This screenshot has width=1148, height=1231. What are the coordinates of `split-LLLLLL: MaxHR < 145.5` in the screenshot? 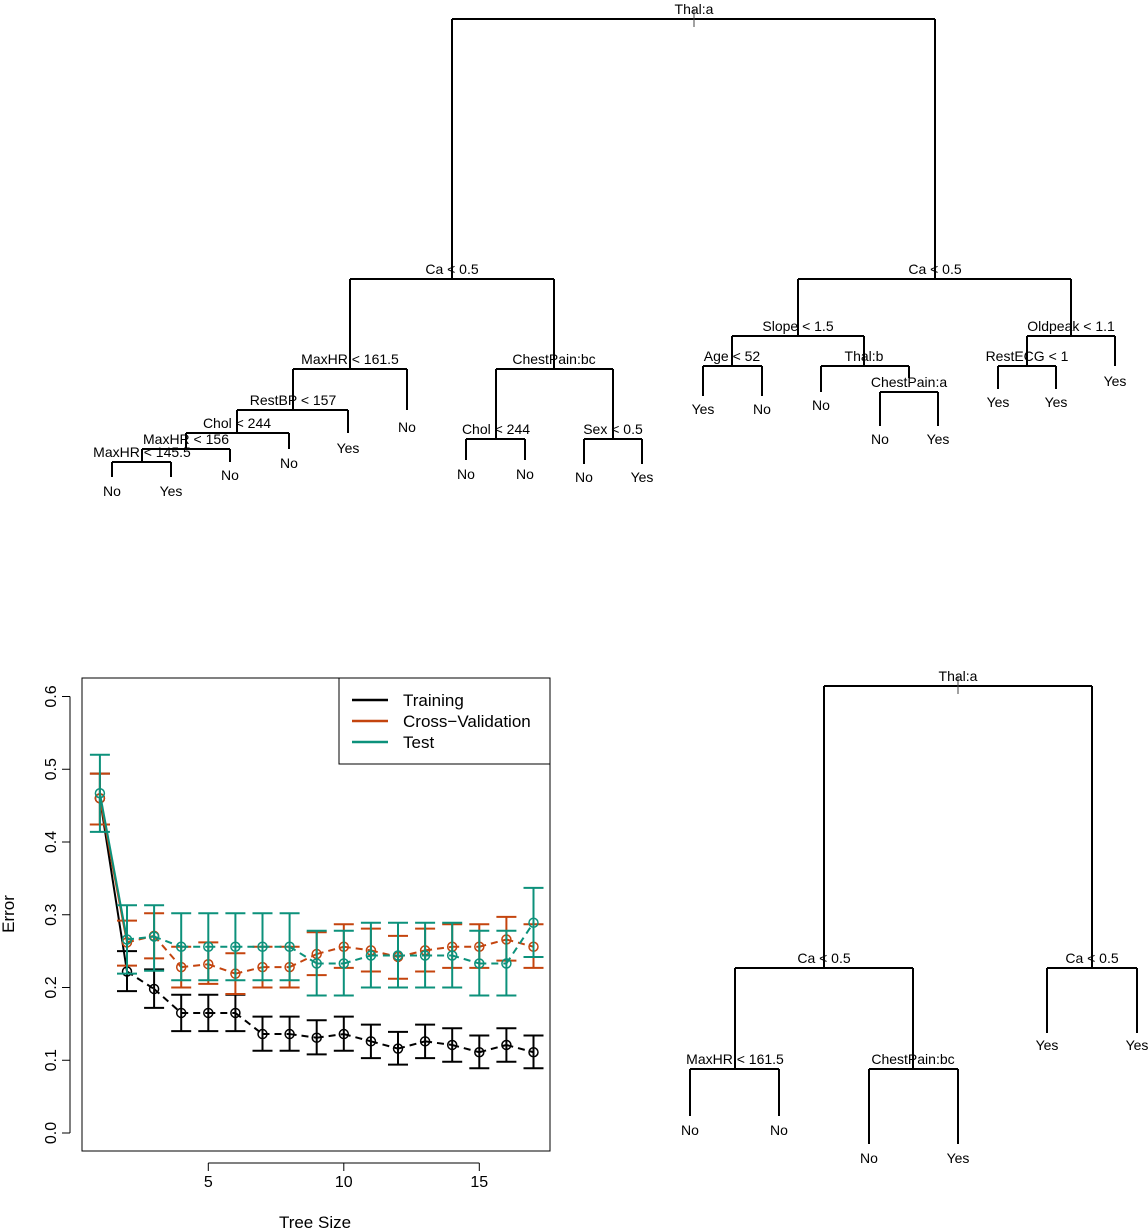 It's located at (142, 460).